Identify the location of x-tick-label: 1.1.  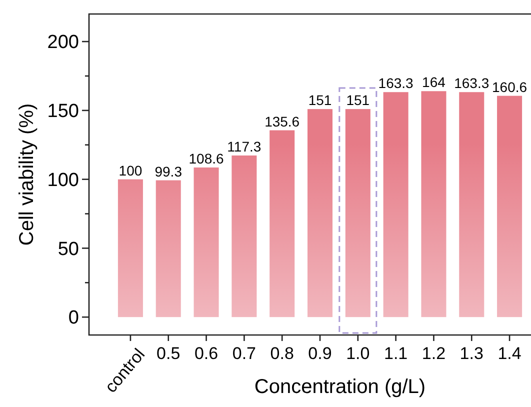
(396, 353).